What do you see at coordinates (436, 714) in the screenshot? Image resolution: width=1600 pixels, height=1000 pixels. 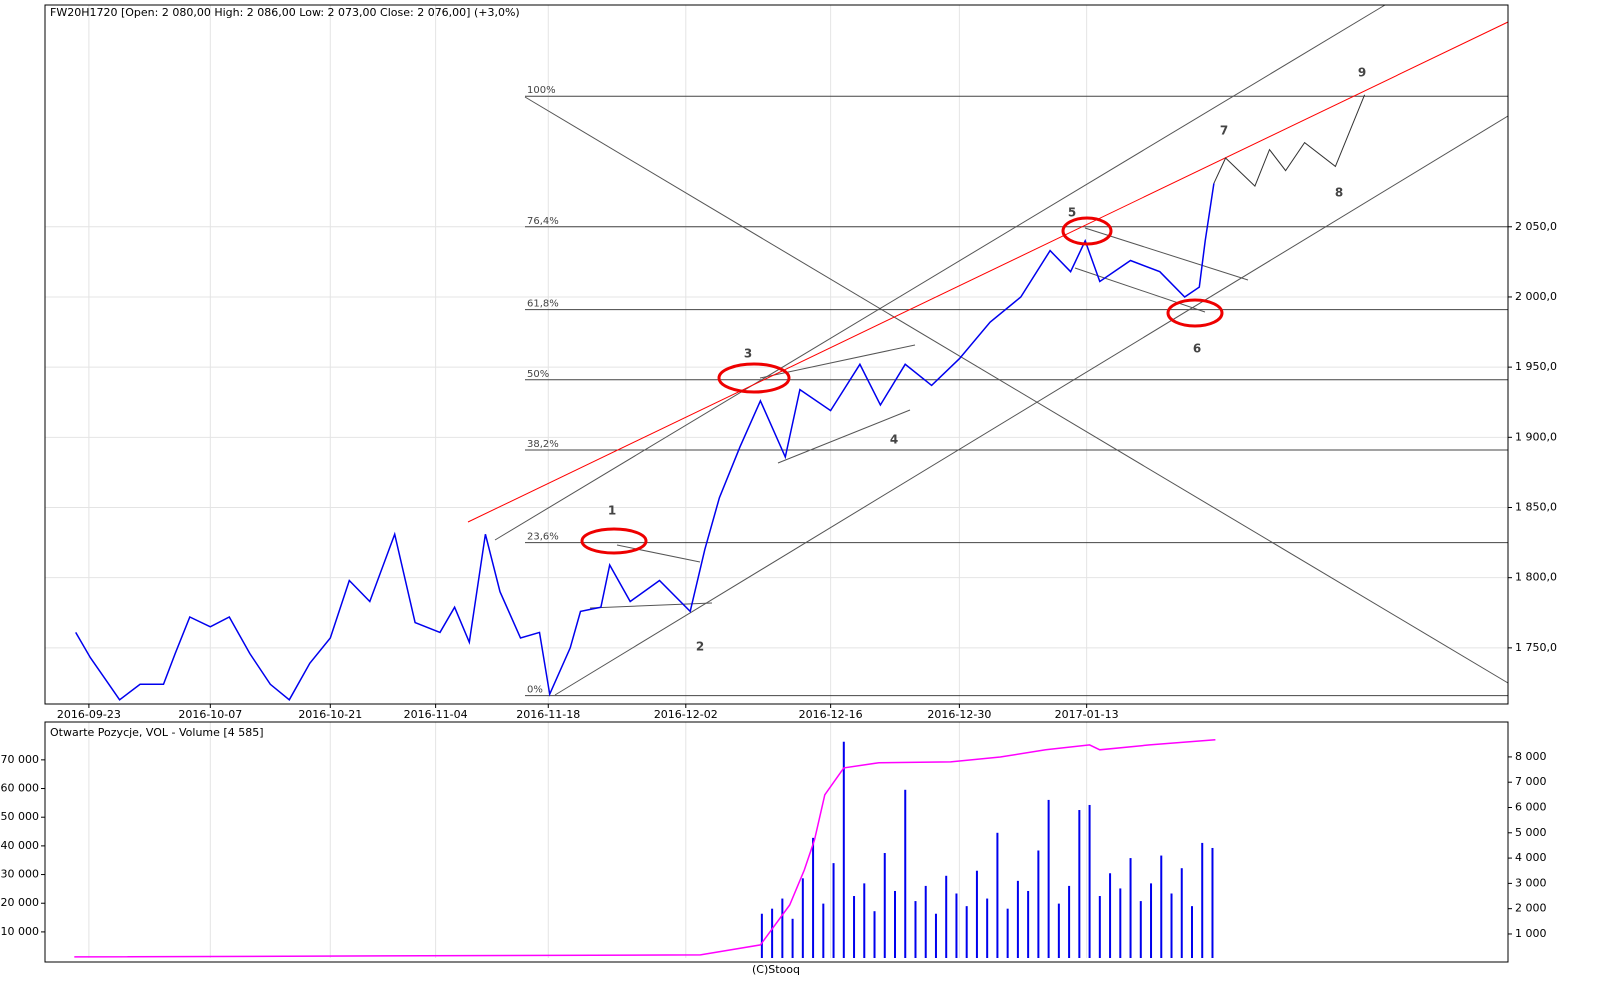 I see `x-tick-label: 2016-11-04` at bounding box center [436, 714].